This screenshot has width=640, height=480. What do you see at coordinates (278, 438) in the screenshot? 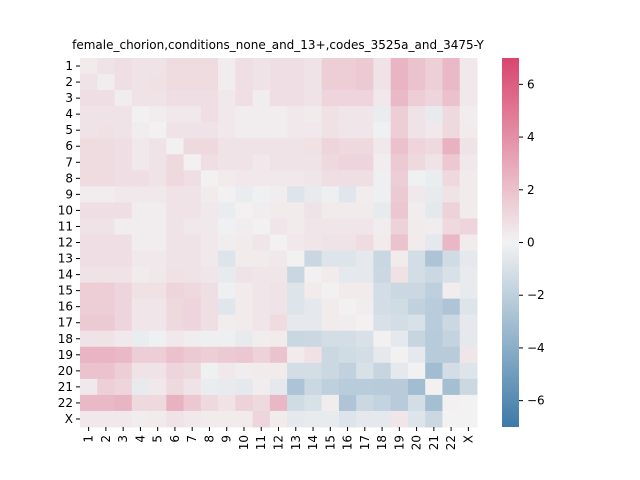
I see `x-axis-ticks: 1 2 3 4 5 6 7 8 9 10 11 12 13 14 15 16 17 18 19 20 21 22 X` at bounding box center [278, 438].